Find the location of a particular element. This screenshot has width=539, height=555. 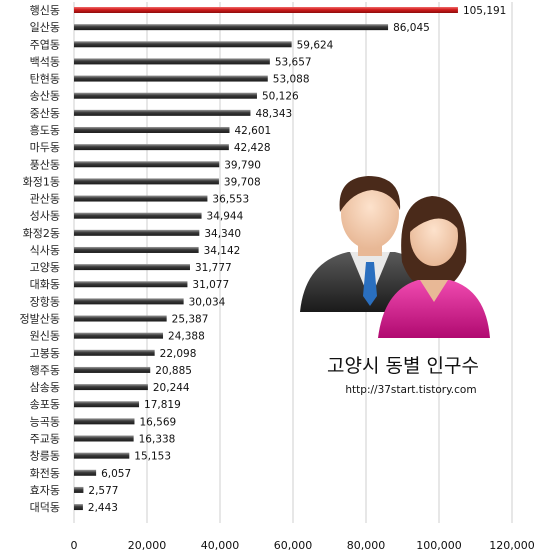

x-tick-label: 120,000 is located at coordinates (512, 545).